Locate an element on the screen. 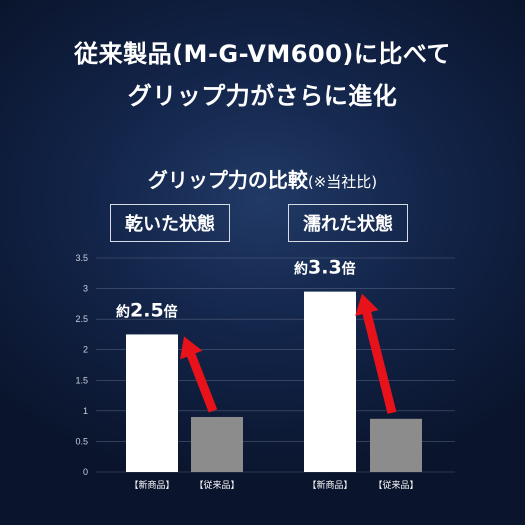 This screenshot has width=525, height=525. group-label-wet: 濡れた状態 is located at coordinates (348, 223).